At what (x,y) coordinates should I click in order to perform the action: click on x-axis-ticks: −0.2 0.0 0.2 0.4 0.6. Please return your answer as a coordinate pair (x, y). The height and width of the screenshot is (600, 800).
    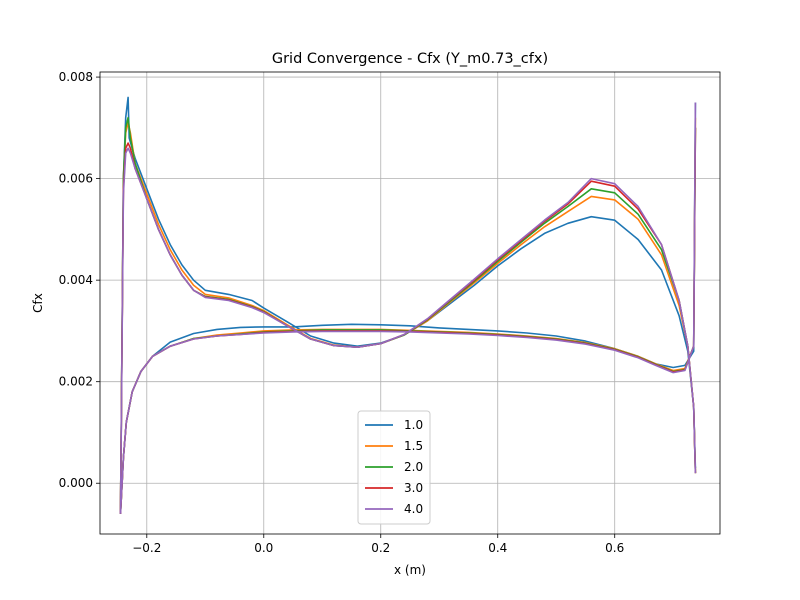
    Looking at the image, I should click on (378, 544).